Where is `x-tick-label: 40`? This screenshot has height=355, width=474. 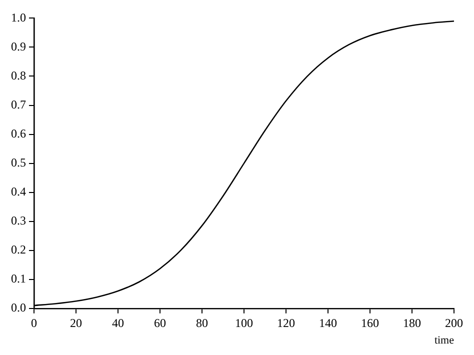 x-tick-label: 40 is located at coordinates (118, 323).